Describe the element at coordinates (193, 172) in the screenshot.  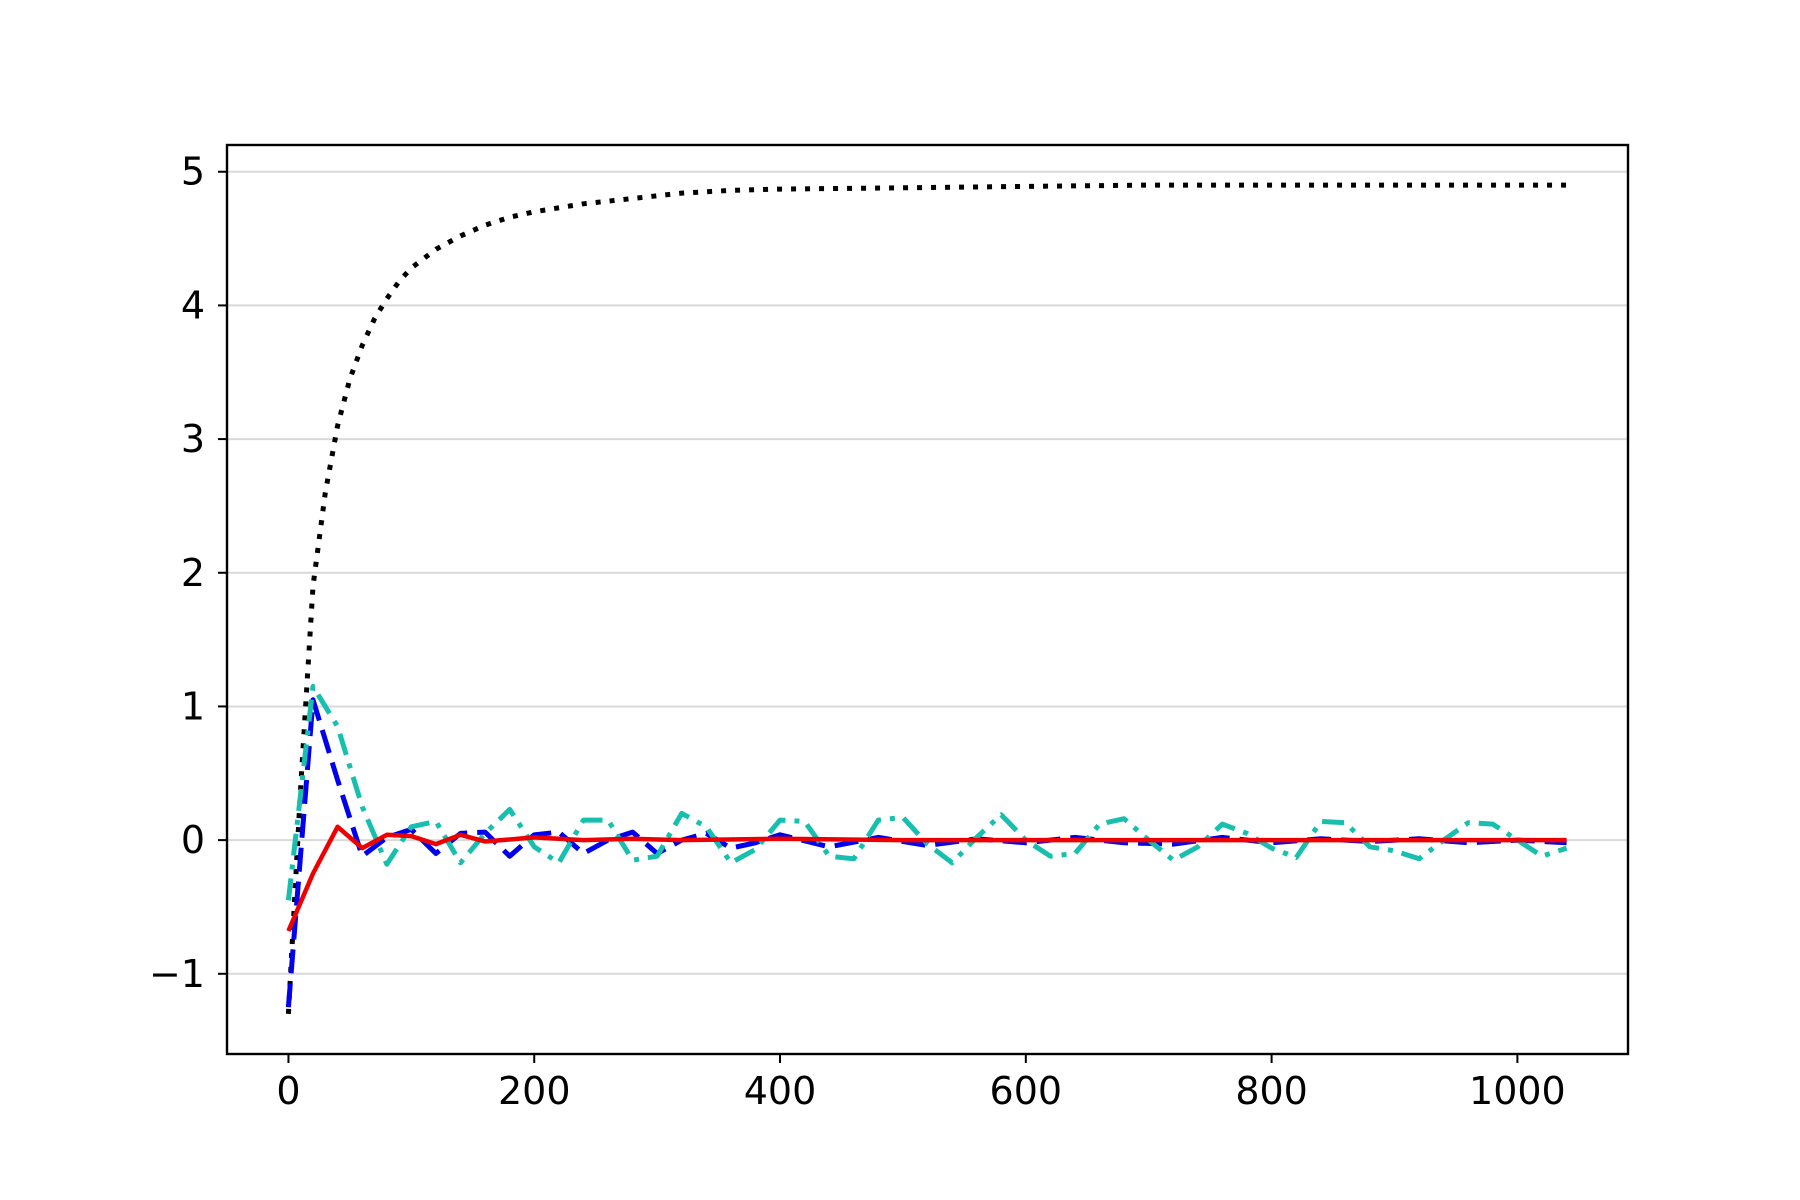
I see `y-tick-label: 5` at that location.